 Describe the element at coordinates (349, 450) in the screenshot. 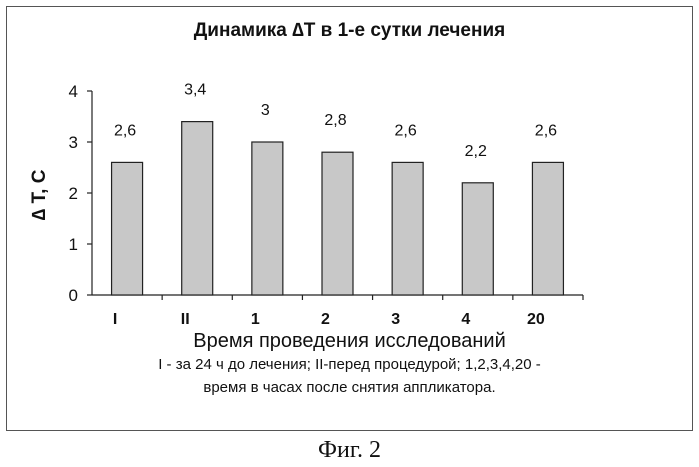

I see `figure-caption: Фиг. 2` at that location.